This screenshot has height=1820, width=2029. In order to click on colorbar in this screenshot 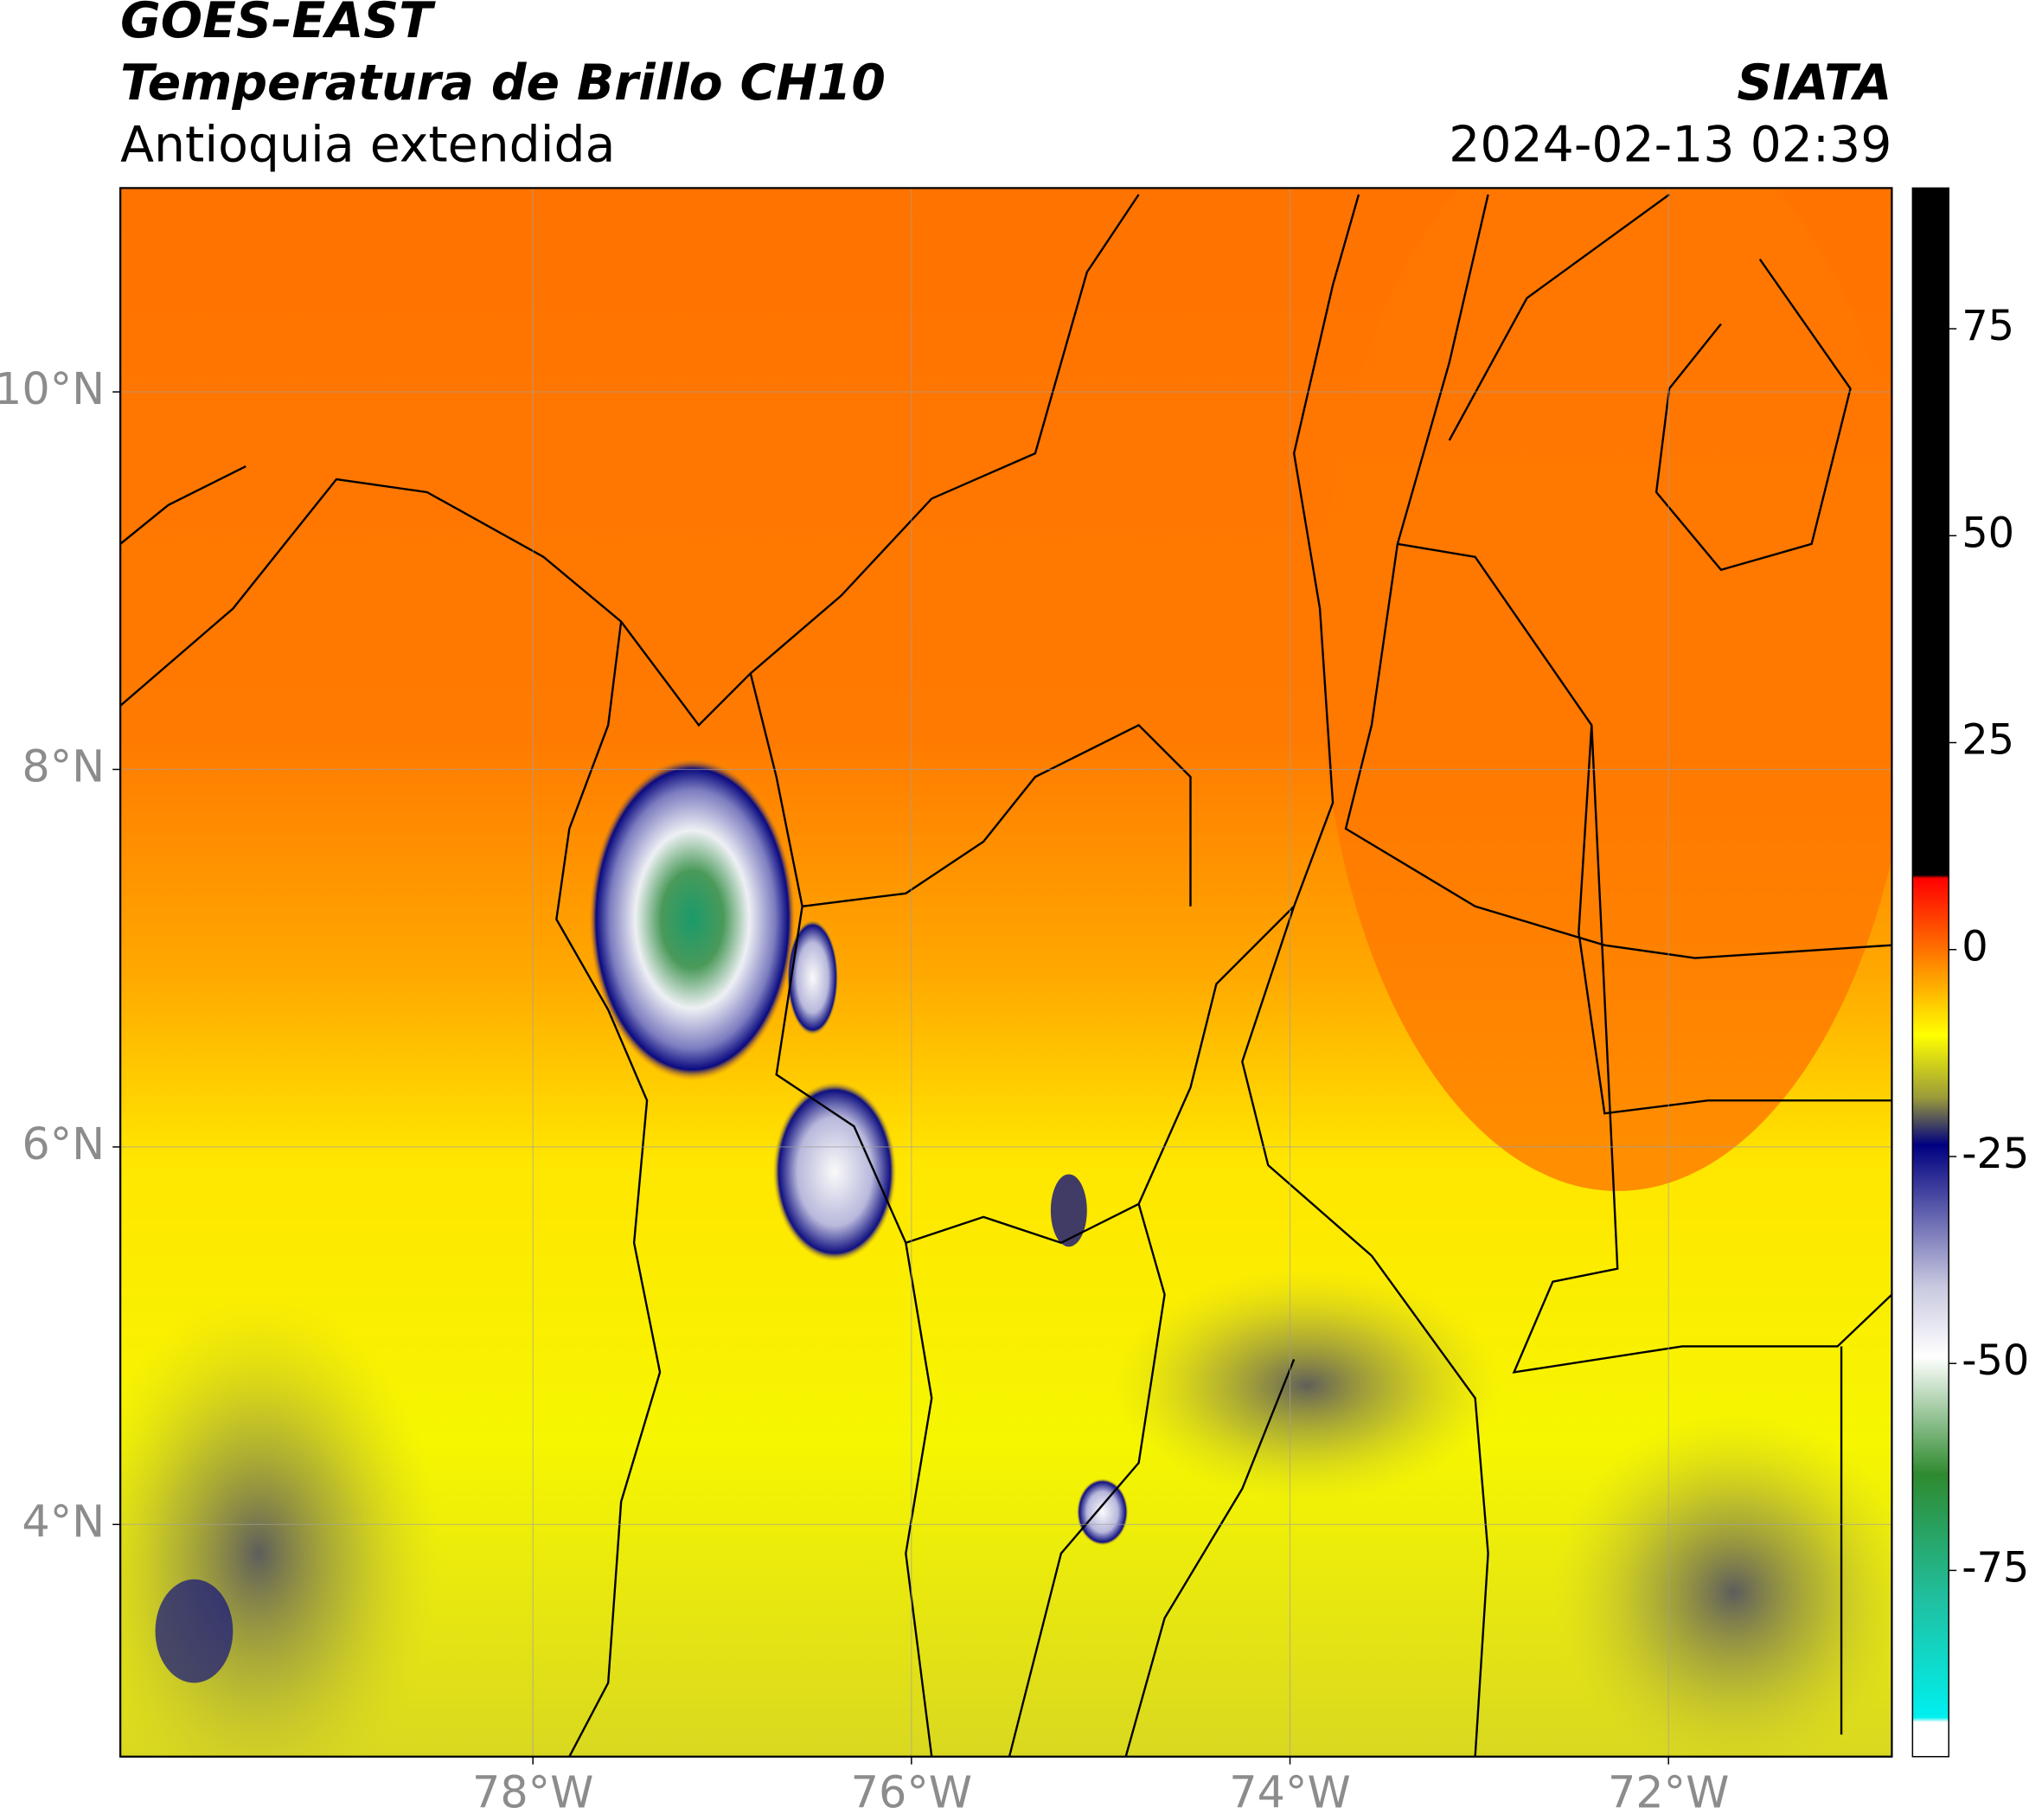, I will do `click(1930, 972)`.